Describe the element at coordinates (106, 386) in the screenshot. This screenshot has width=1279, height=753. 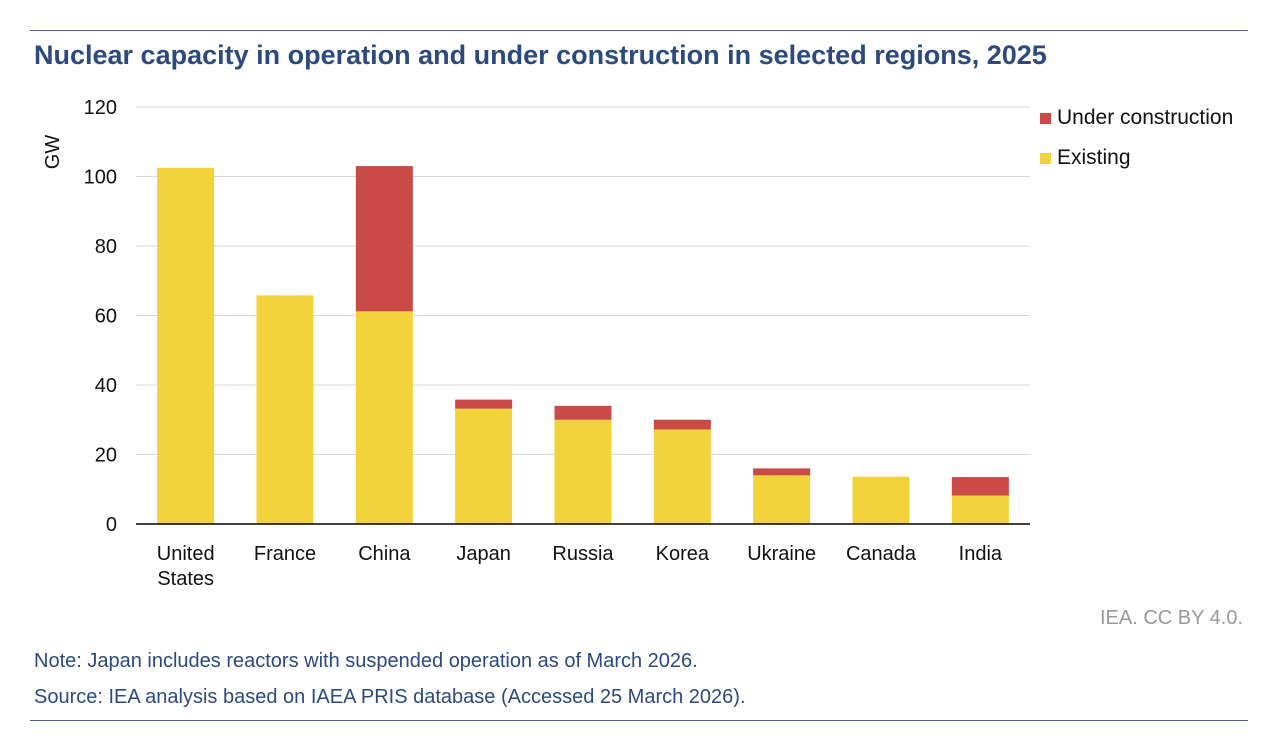
I see `y-tick-label-40: 40` at that location.